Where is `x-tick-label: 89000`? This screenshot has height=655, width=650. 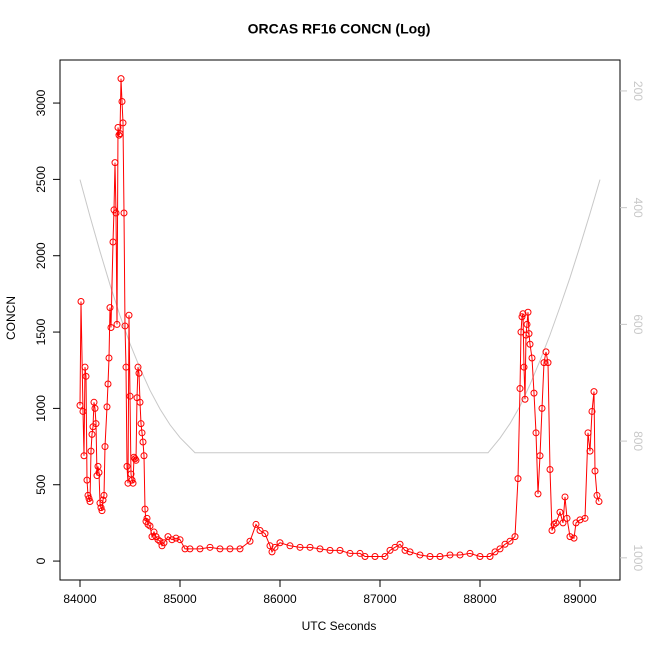 x-tick-label: 89000 is located at coordinates (580, 599).